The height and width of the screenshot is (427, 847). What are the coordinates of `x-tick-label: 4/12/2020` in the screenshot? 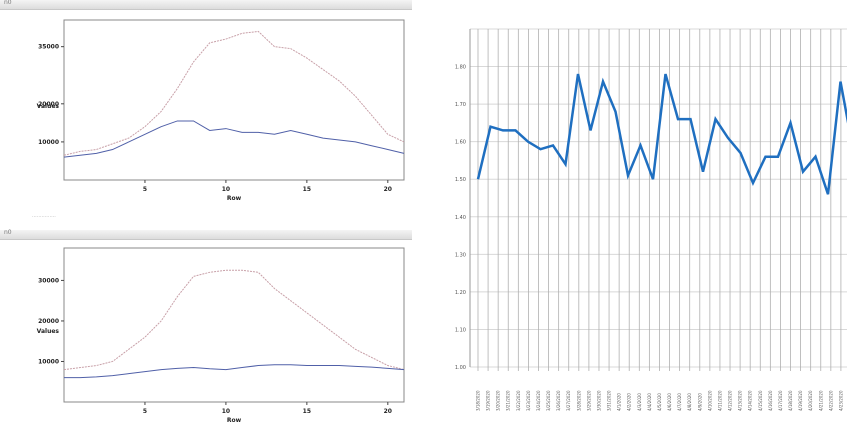 It's located at (730, 400).